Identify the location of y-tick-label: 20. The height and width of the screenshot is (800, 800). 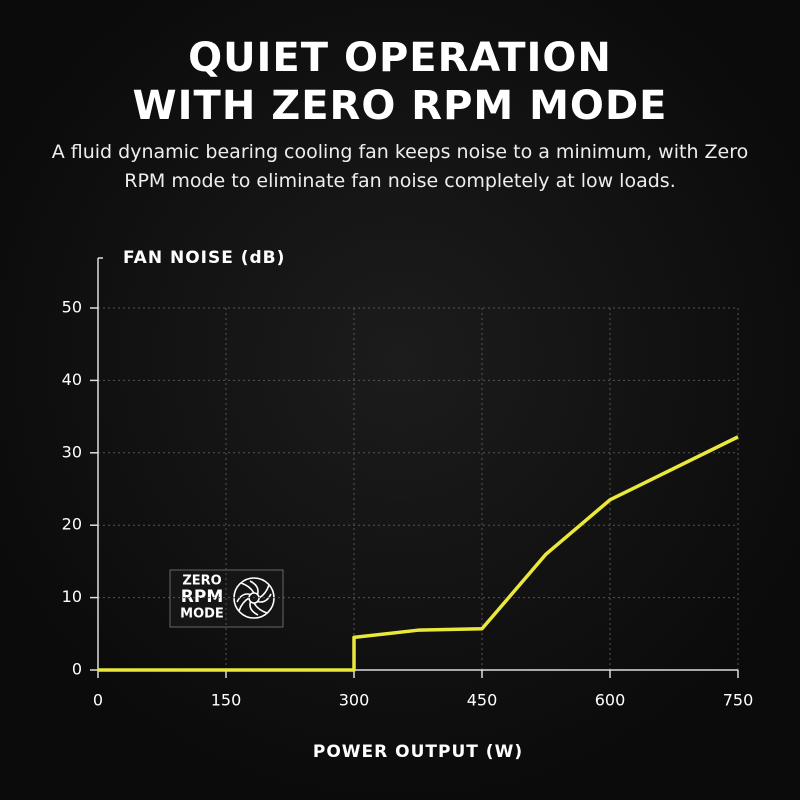
(72, 524).